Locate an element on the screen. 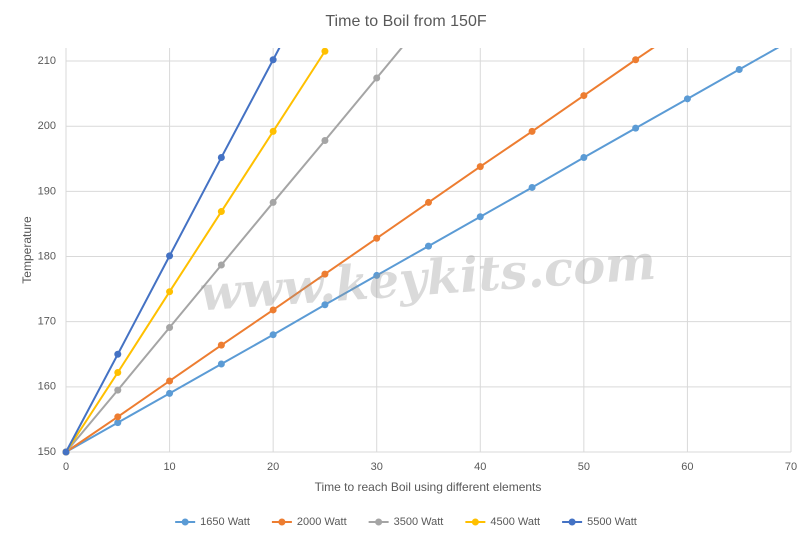 The width and height of the screenshot is (812, 542). x-tick-label: 70 is located at coordinates (791, 467).